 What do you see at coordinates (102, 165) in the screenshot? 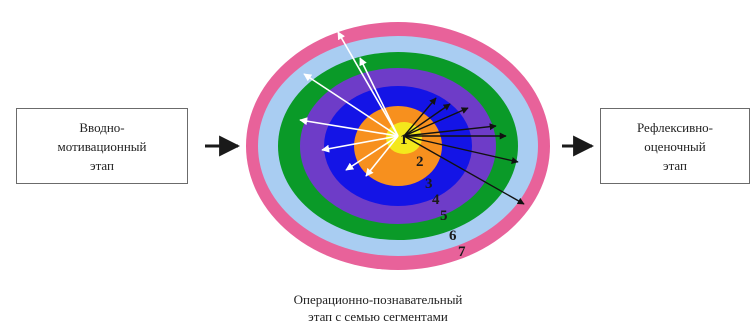
I see `left-box-line-3: этап` at bounding box center [102, 165].